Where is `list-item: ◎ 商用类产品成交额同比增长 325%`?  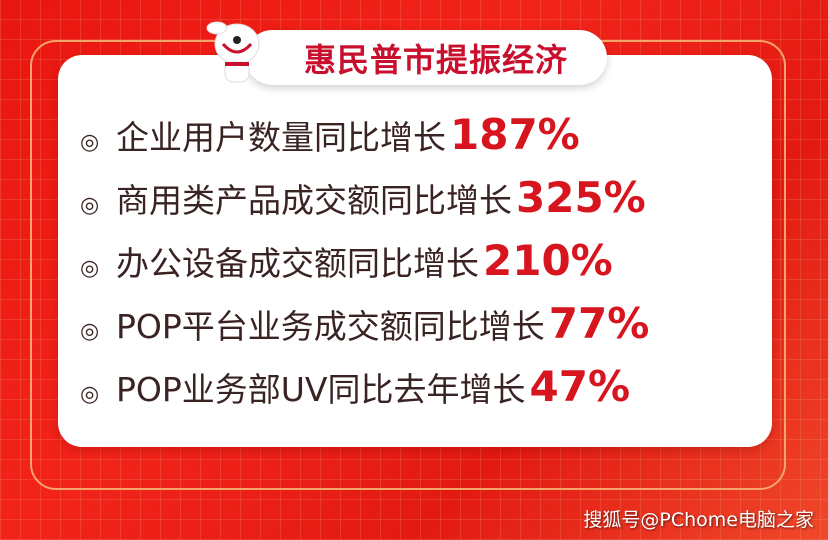 list-item: ◎ 商用类产品成交额同比增长 325% is located at coordinates (364, 204).